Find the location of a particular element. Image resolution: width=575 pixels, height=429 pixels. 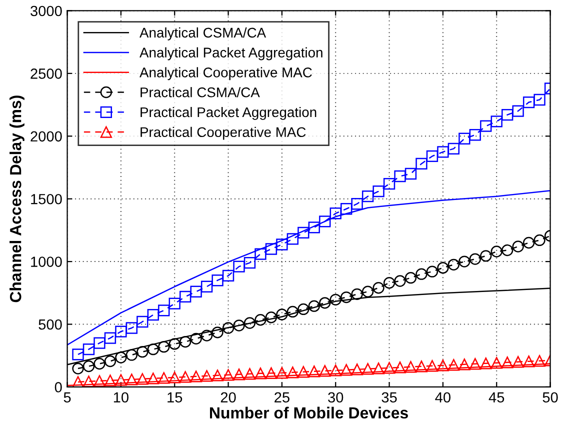

y-tick-label: 2000 is located at coordinates (46, 136).